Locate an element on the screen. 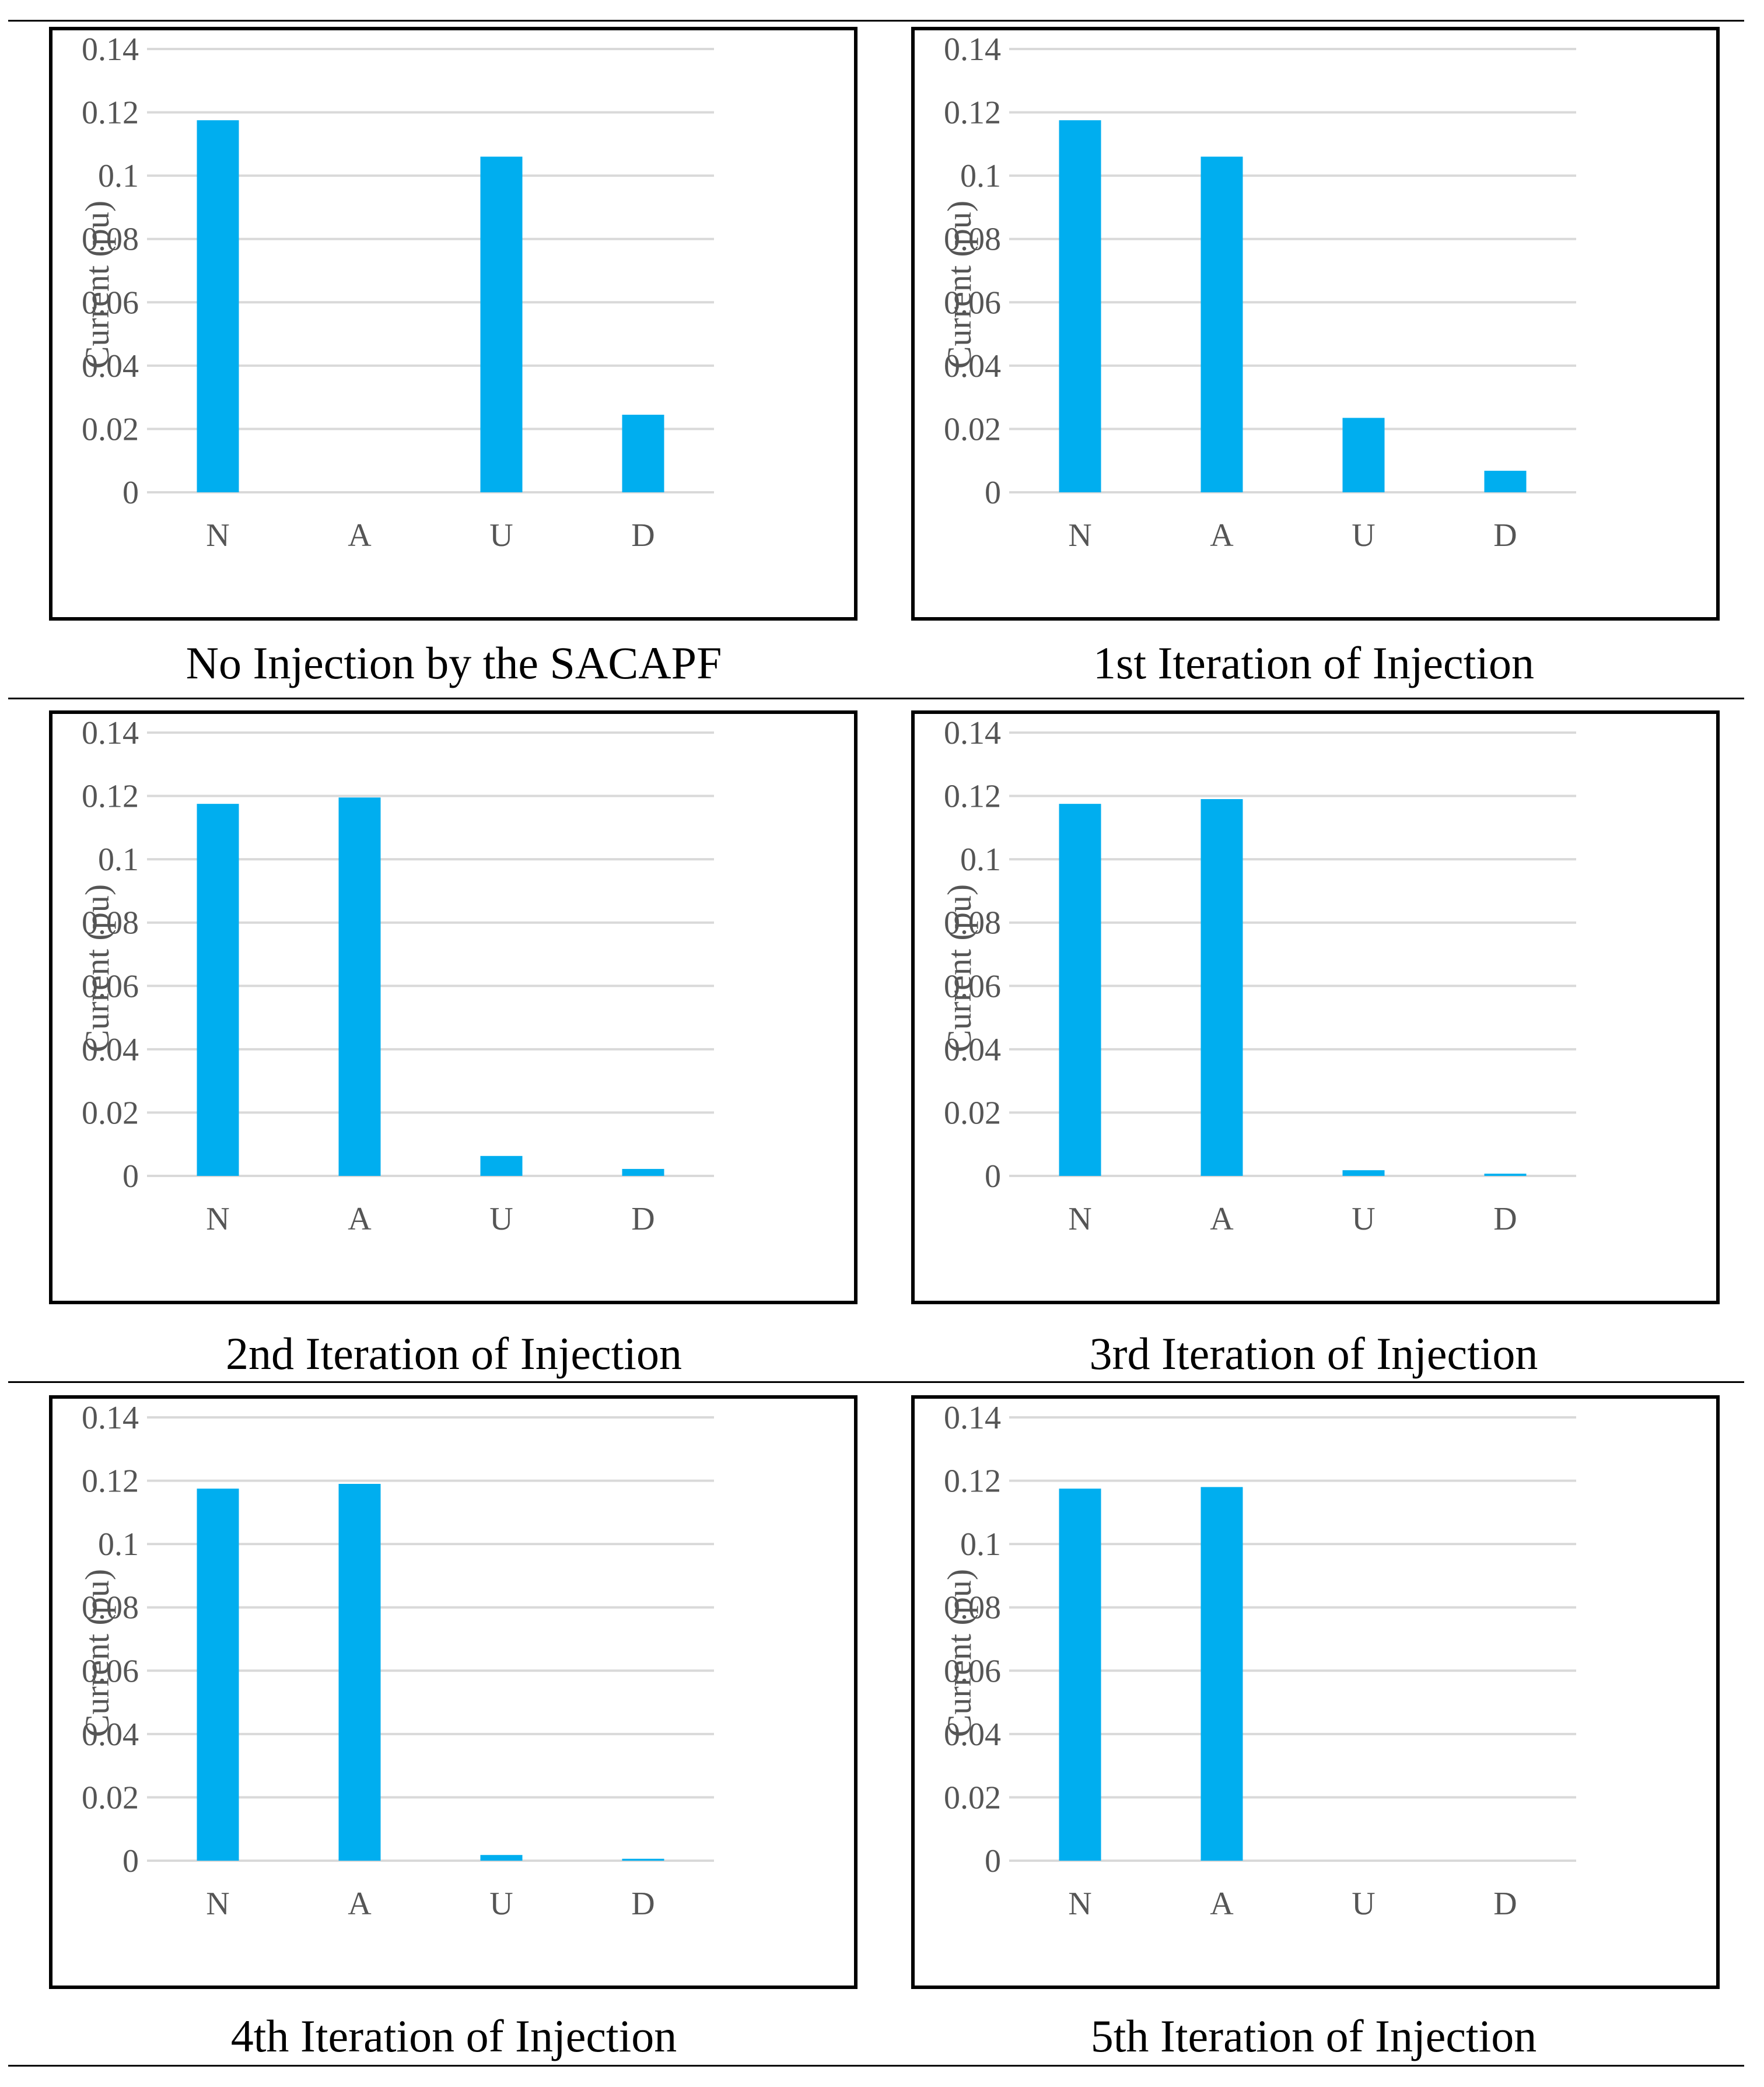 The image size is (1764, 2087). caption-iteration-5: 5th Iteration of Injection is located at coordinates (1314, 2036).